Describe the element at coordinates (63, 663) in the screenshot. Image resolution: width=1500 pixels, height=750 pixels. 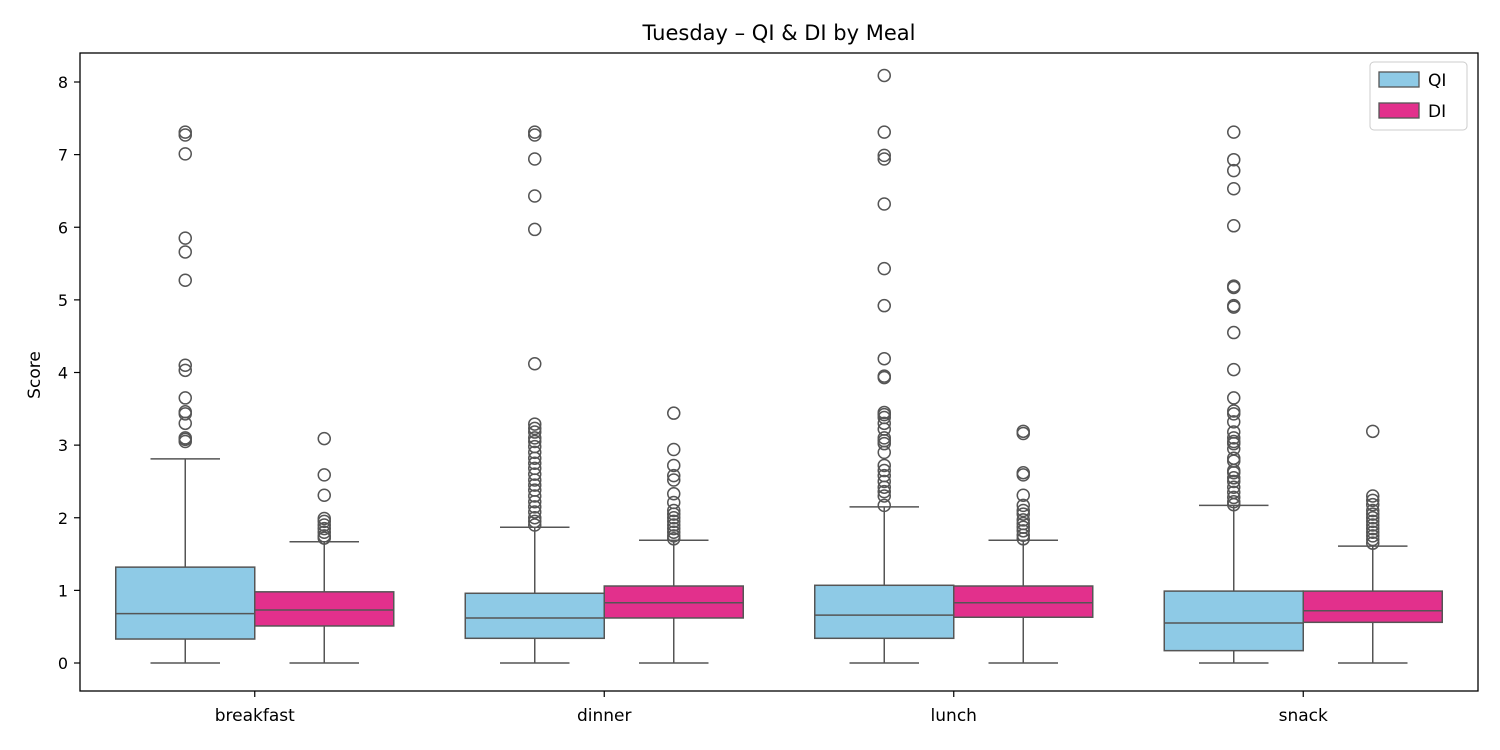
I see `y-tick-label: 0` at that location.